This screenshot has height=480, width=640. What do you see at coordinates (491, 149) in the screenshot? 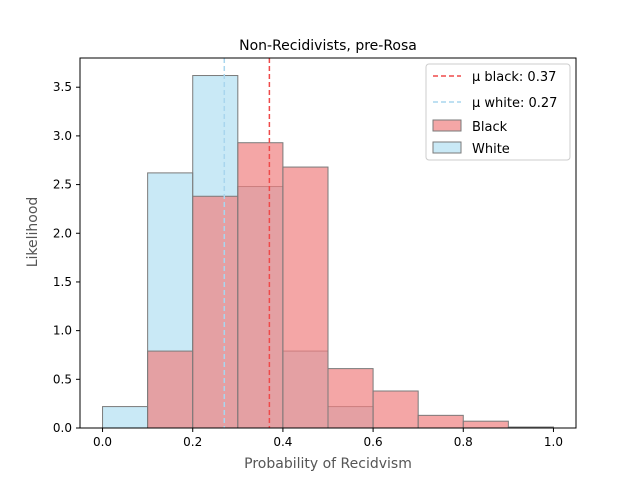
I see `legend-white-label: White` at bounding box center [491, 149].